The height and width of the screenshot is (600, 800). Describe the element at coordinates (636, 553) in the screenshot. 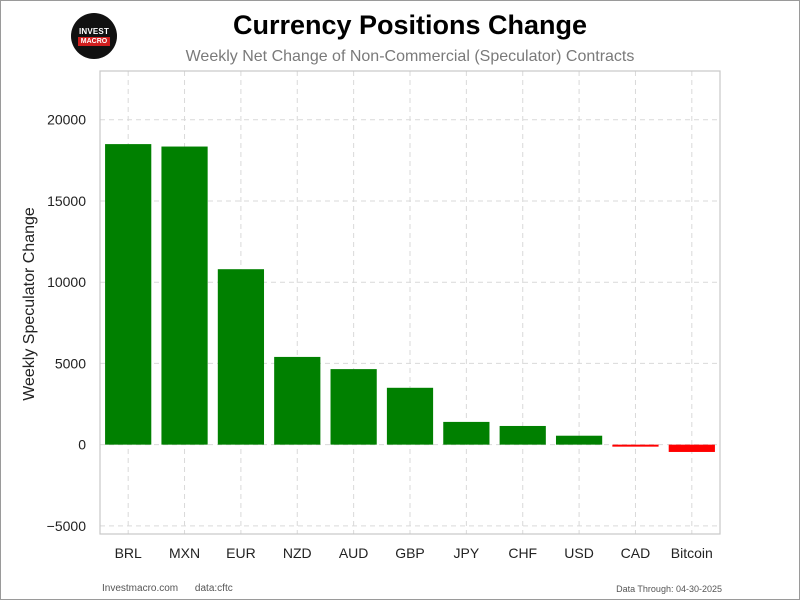

I see `x-tick-label: CAD` at that location.